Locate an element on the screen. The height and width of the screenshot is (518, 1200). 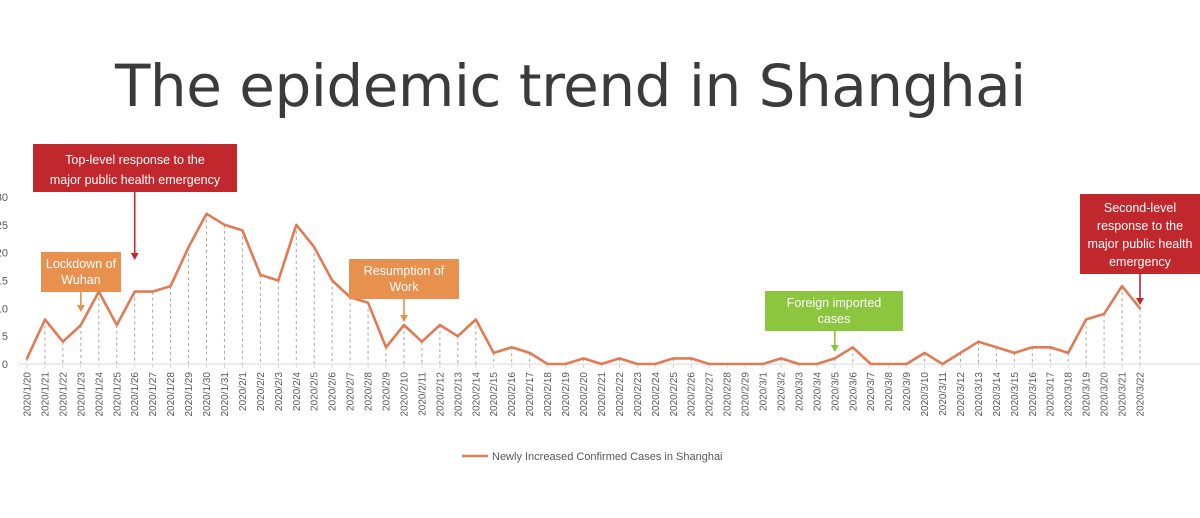
x-tick-label: 2020/3/3 is located at coordinates (799, 391).